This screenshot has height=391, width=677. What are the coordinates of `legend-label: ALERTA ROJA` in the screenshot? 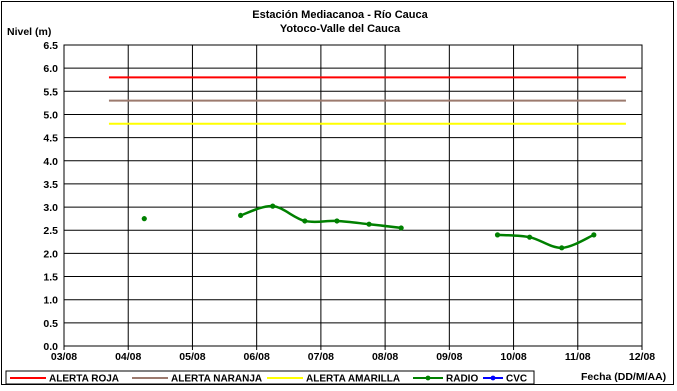 It's located at (84, 379).